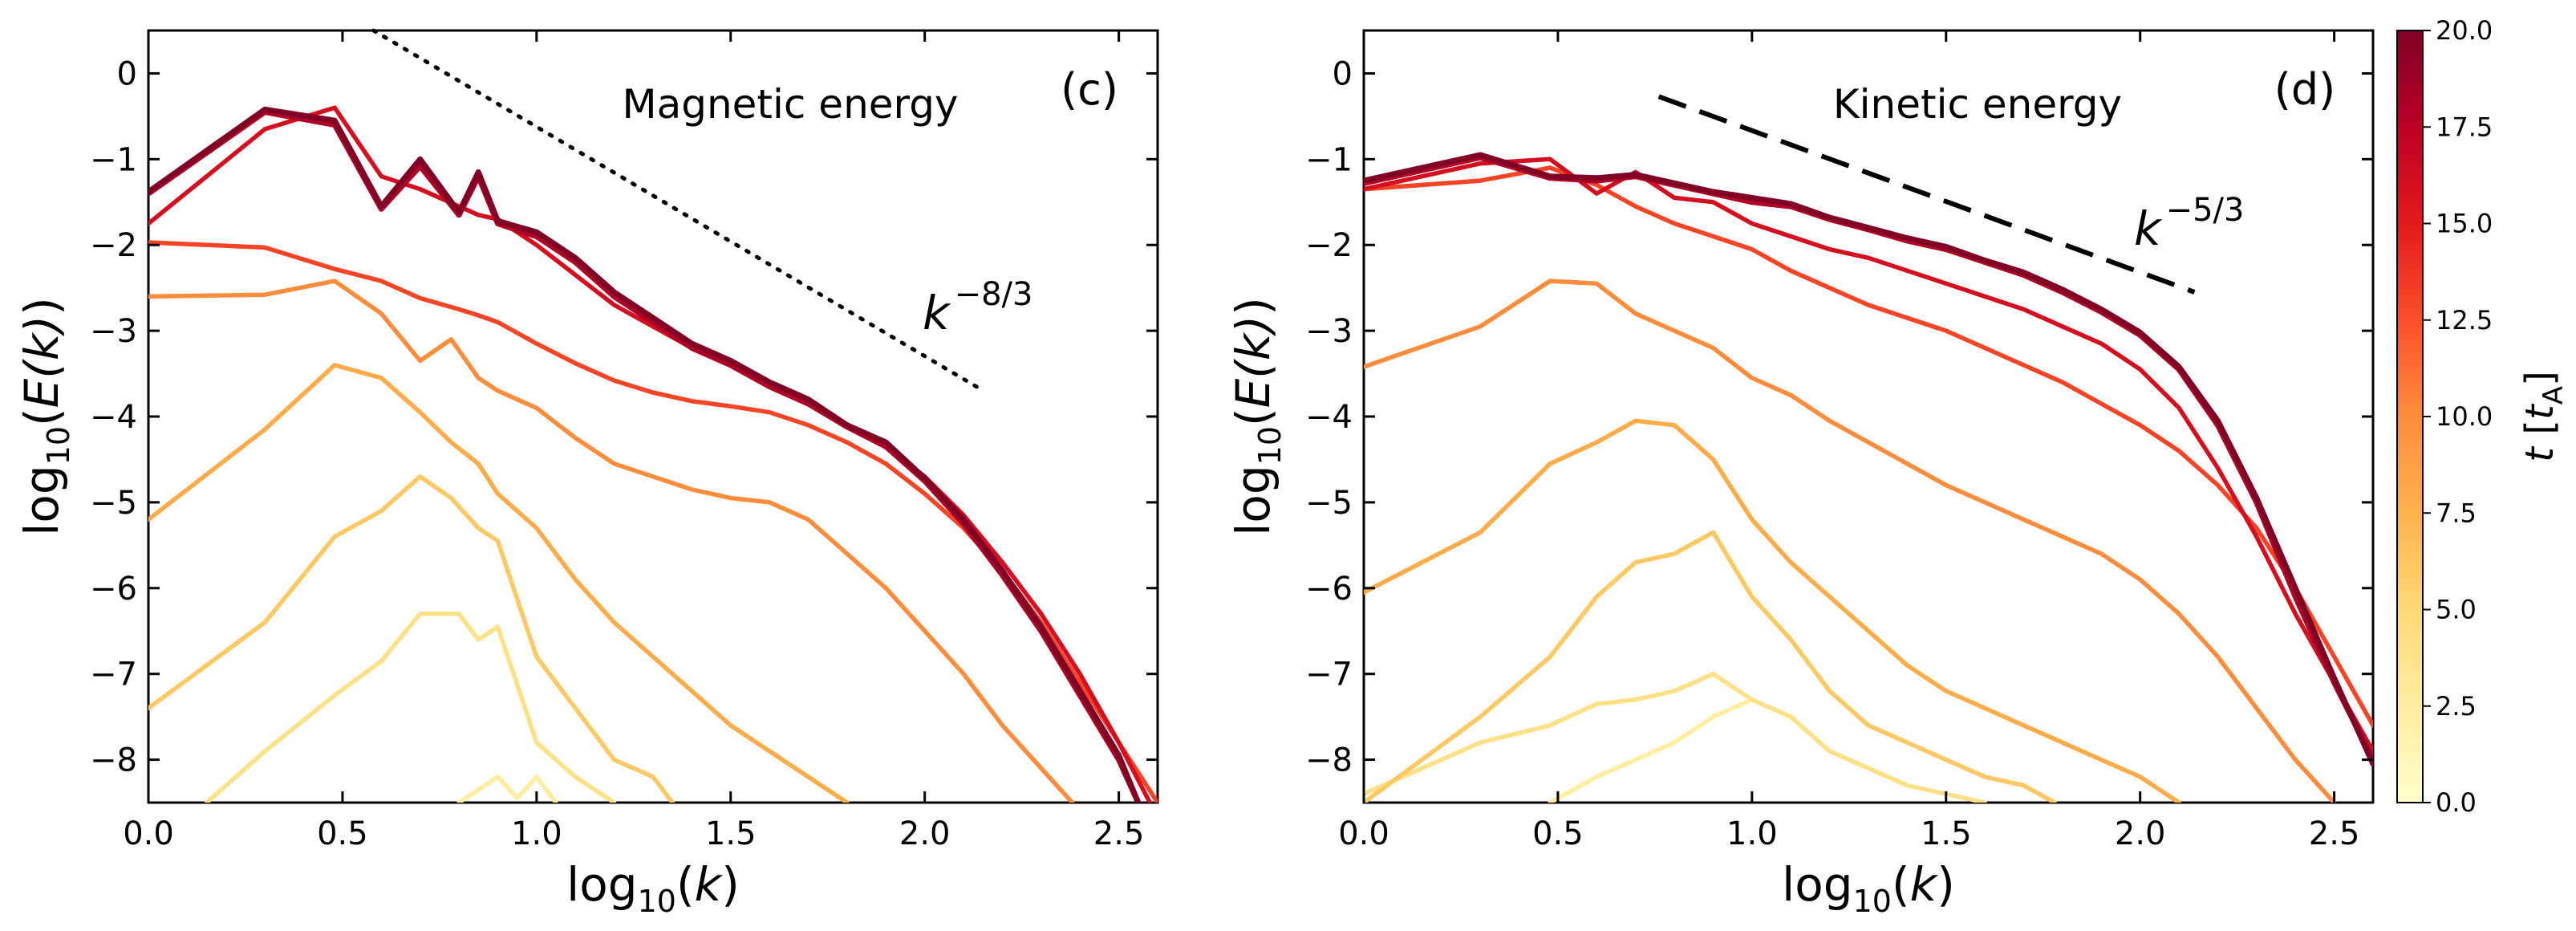 The image size is (2576, 931). What do you see at coordinates (1089, 89) in the screenshot?
I see `panel-tag-c: (c)` at bounding box center [1089, 89].